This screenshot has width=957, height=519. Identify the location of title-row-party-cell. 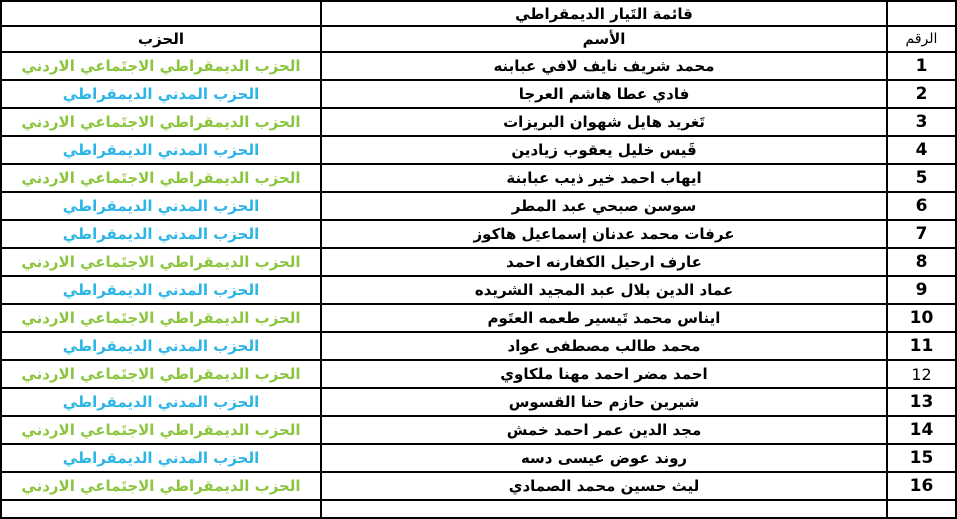
(161, 13).